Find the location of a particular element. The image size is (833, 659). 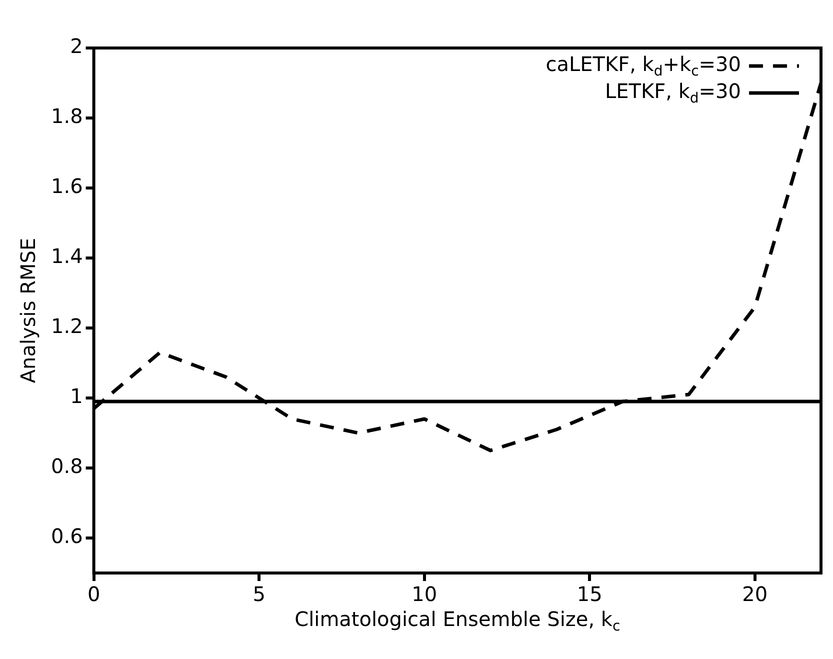

y-tick-label: 0.6 is located at coordinates (66, 536).